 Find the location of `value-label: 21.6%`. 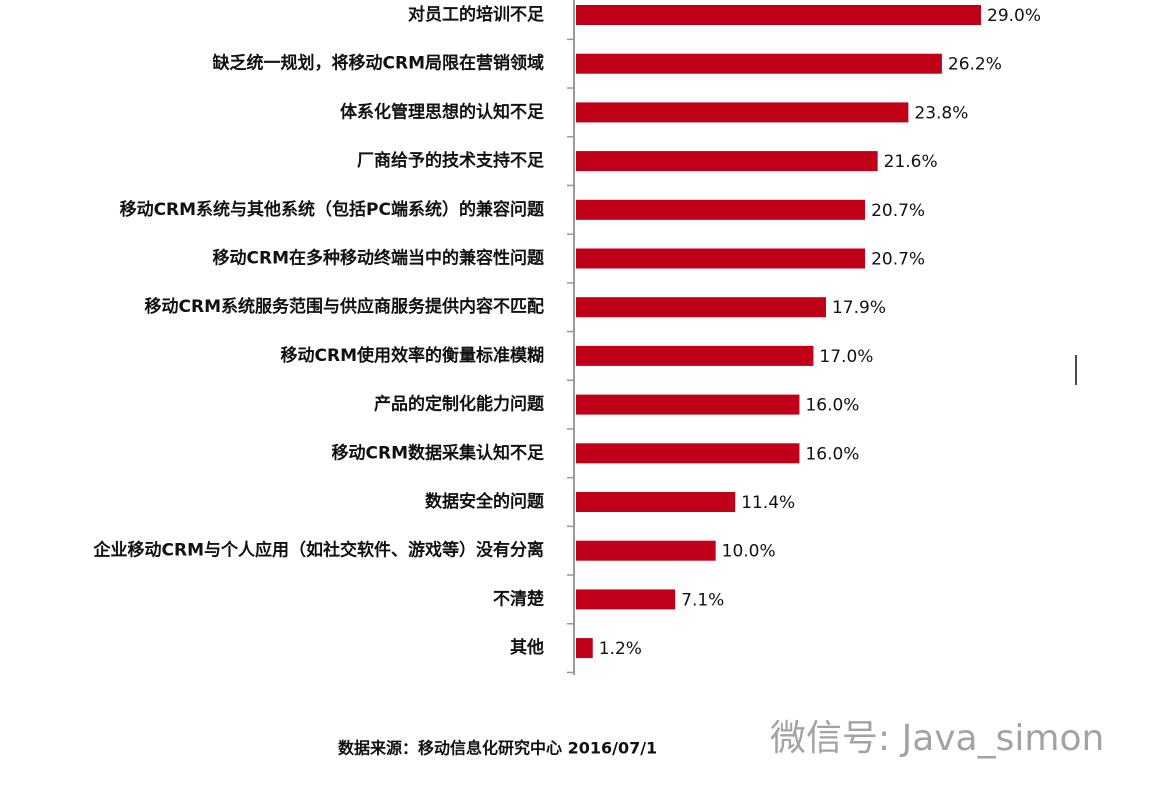

value-label: 21.6% is located at coordinates (911, 162).